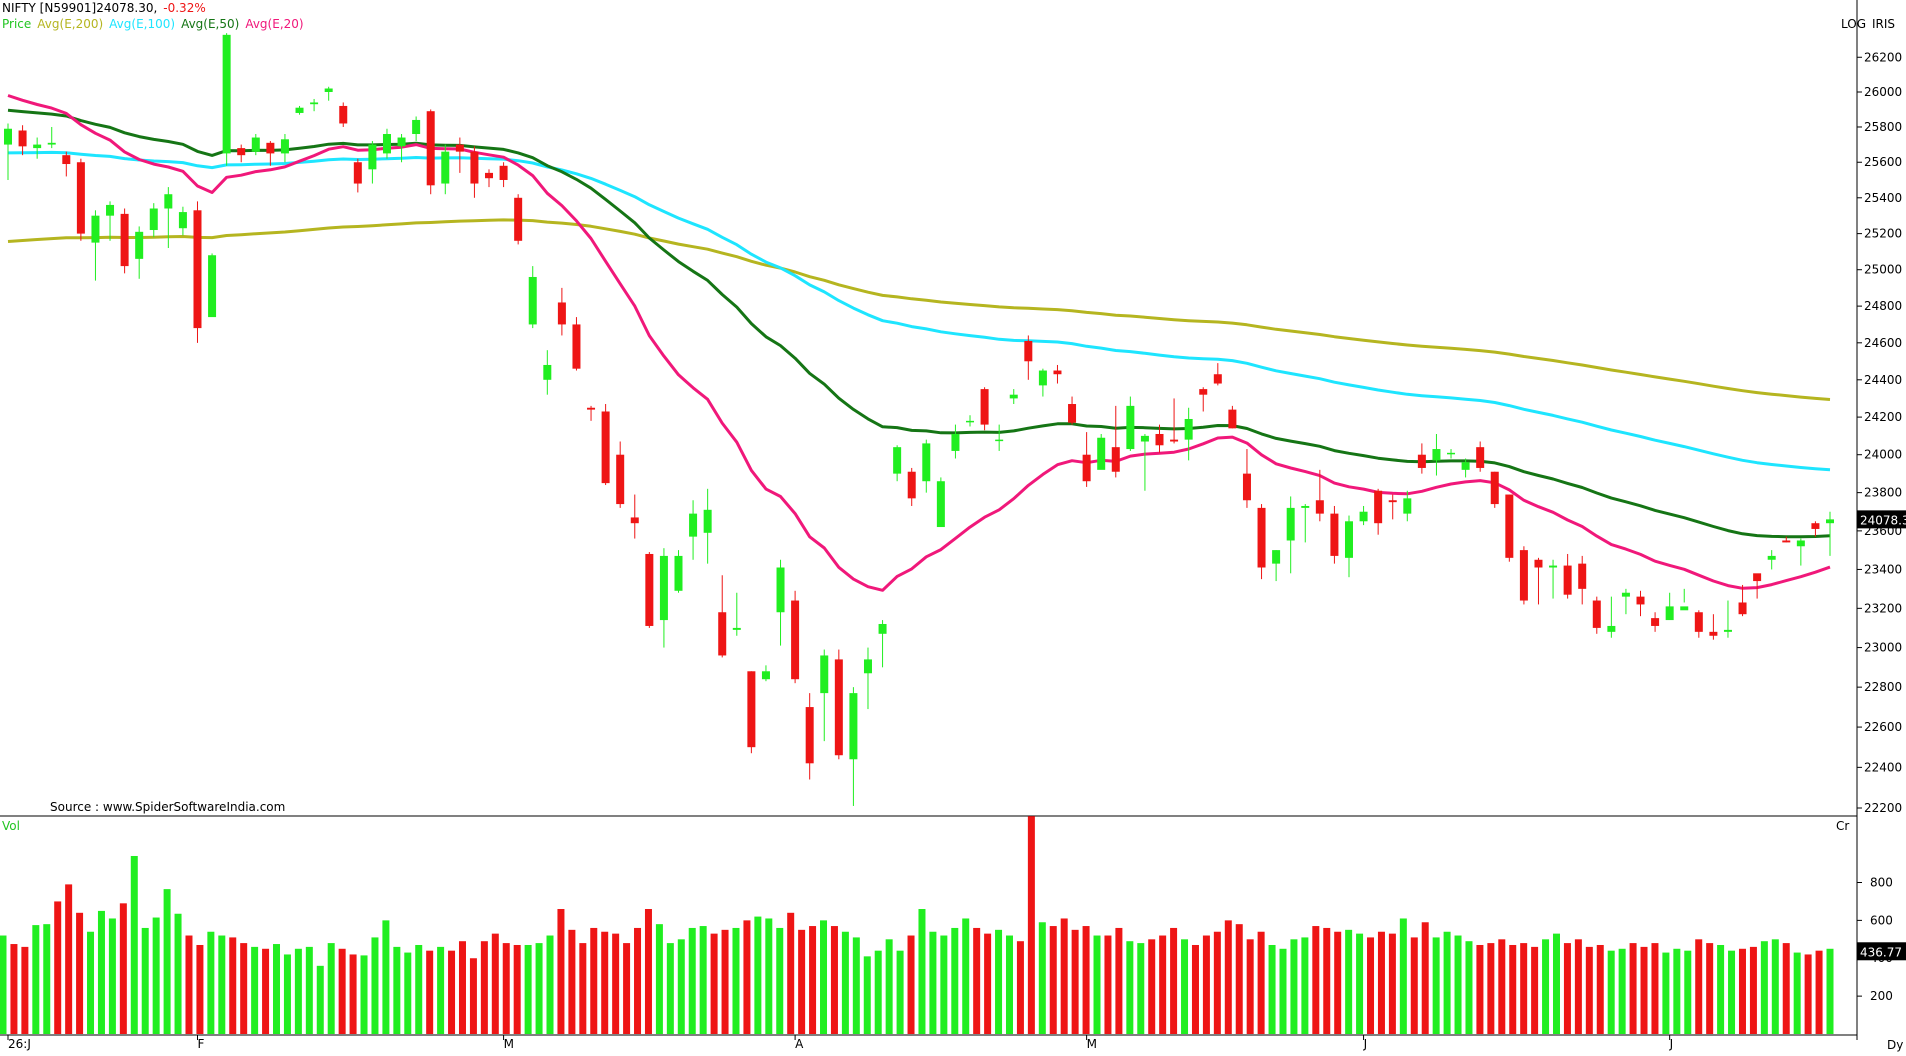 This screenshot has height=1056, width=1906. I want to click on legend-item: Avg(E,100), so click(142, 24).